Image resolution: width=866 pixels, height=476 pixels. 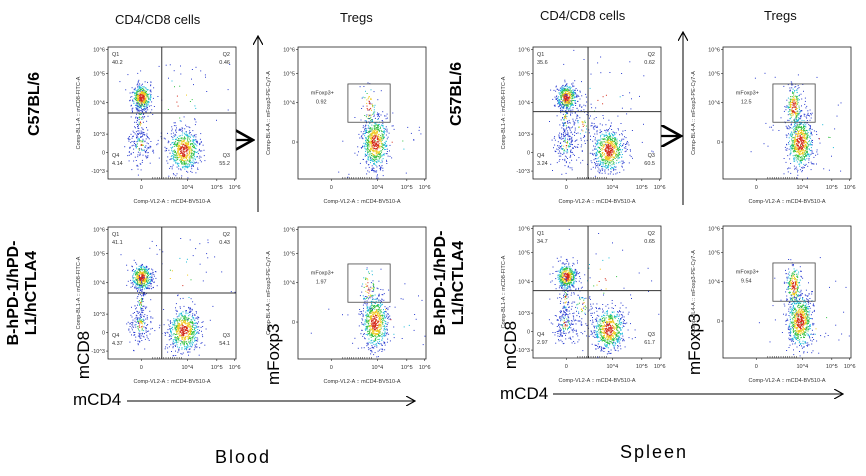 What do you see at coordinates (115, 336) in the screenshot?
I see `quadrant-name: Q4` at bounding box center [115, 336].